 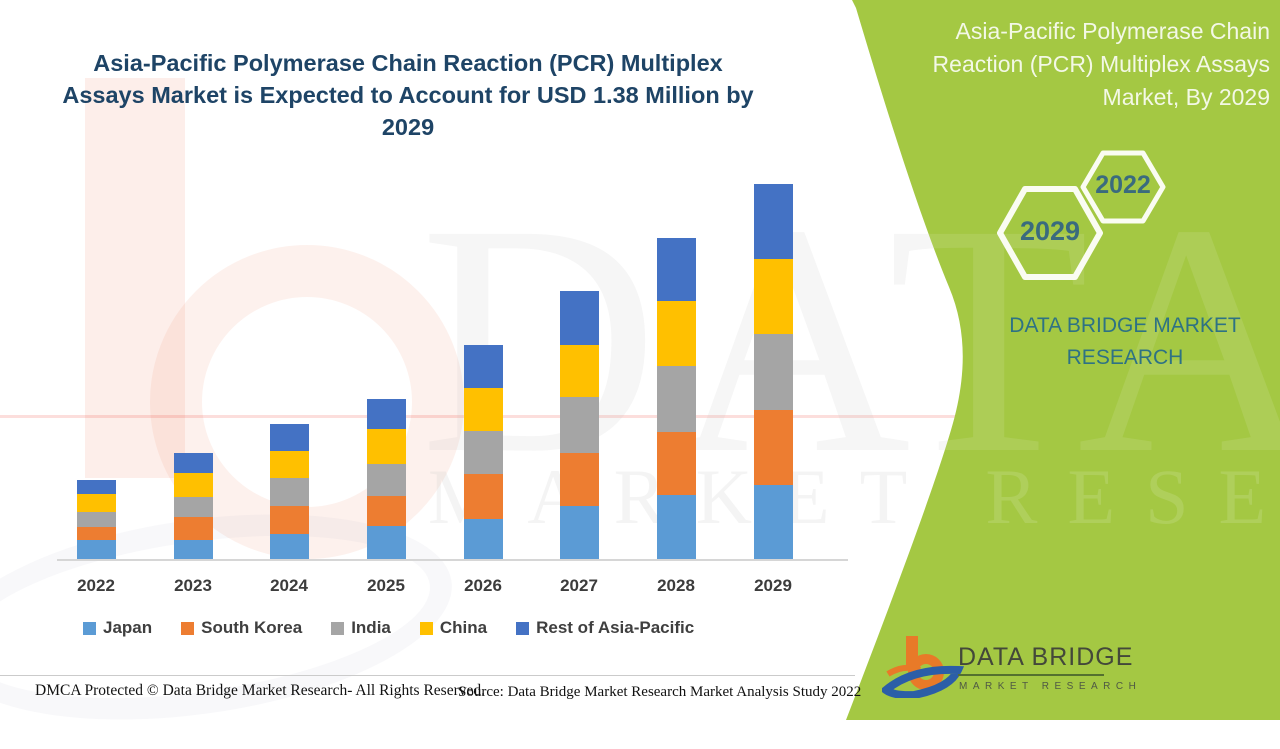 I want to click on legend-swatch-rest-of-asia-pacific, so click(x=523, y=628).